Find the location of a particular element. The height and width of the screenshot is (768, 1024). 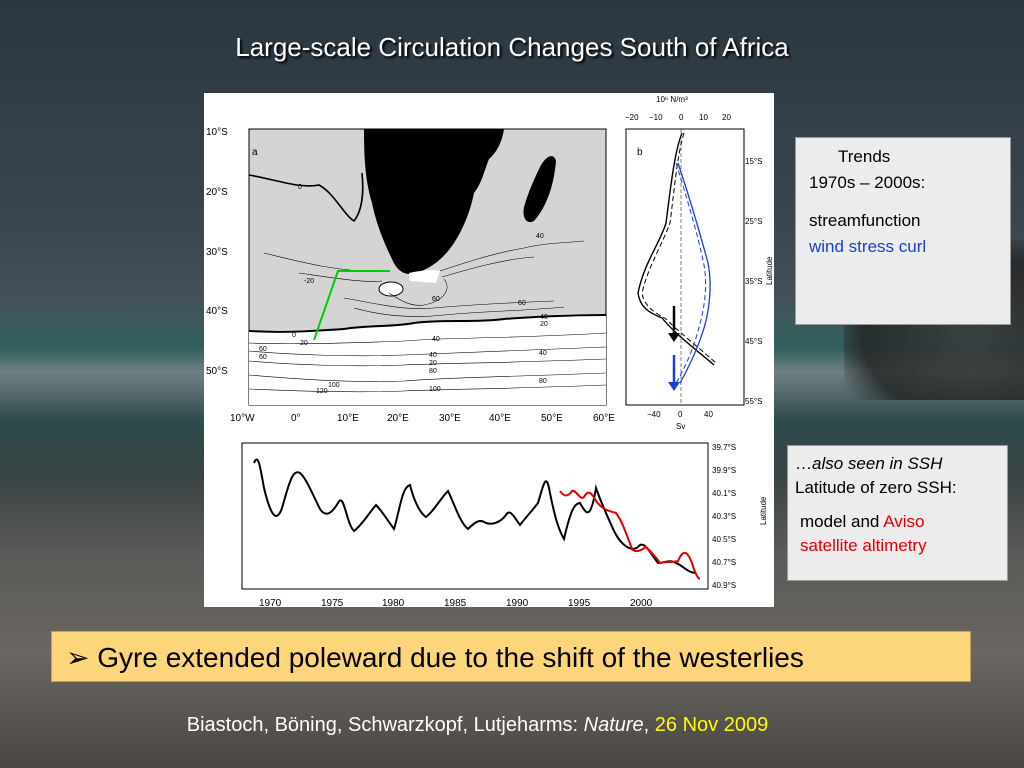

contour-label: -20 is located at coordinates (309, 281).